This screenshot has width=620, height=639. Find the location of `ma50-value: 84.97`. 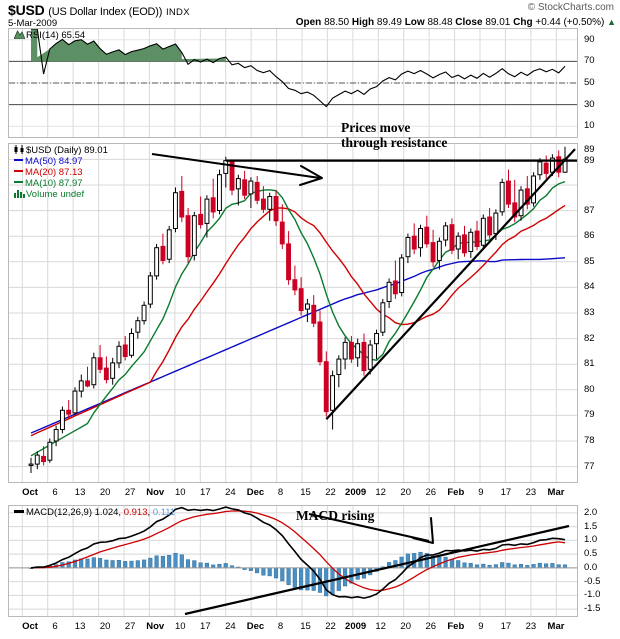

ma50-value: 84.97 is located at coordinates (70, 161).